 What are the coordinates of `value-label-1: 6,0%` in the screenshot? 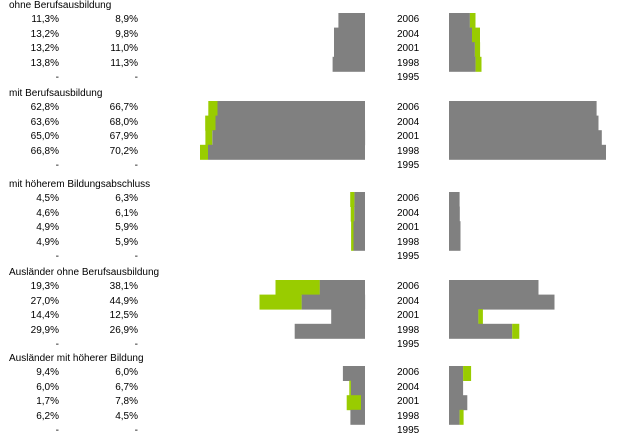 It's located at (47, 387).